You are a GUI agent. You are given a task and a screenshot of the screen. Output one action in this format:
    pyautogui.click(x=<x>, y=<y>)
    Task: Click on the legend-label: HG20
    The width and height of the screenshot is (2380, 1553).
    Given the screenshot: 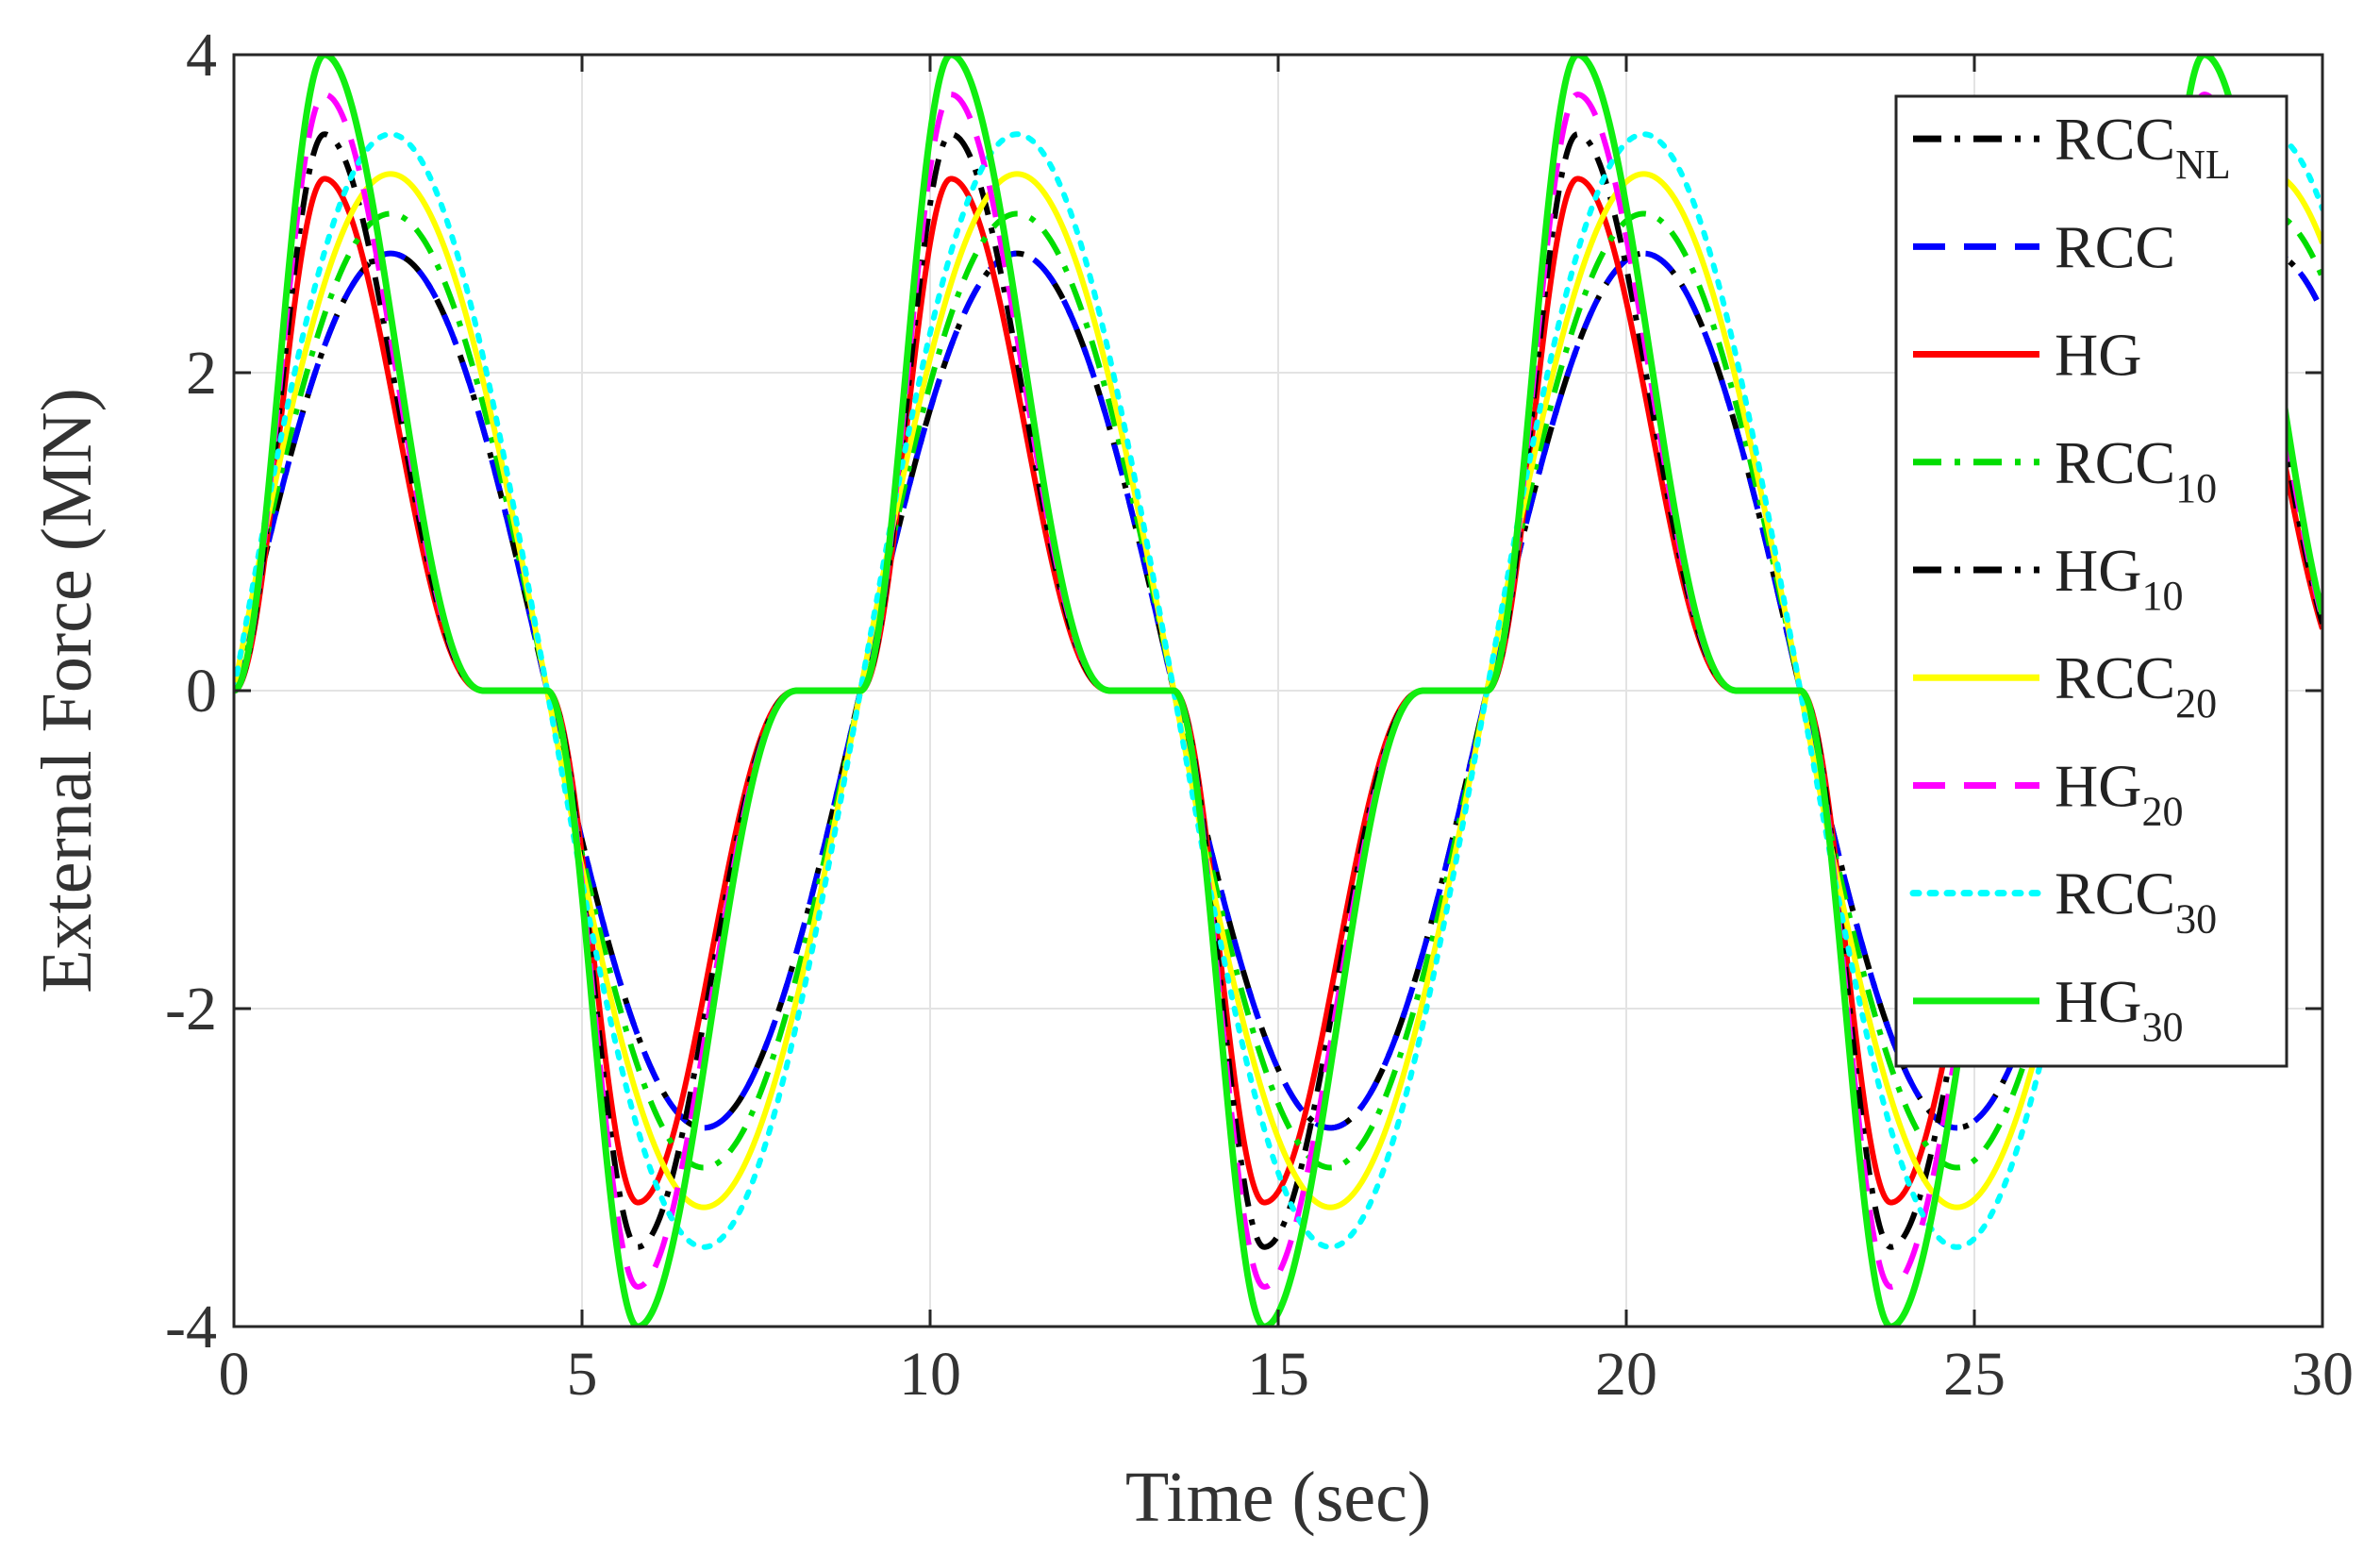 What is the action you would take?
    pyautogui.click(x=2119, y=793)
    